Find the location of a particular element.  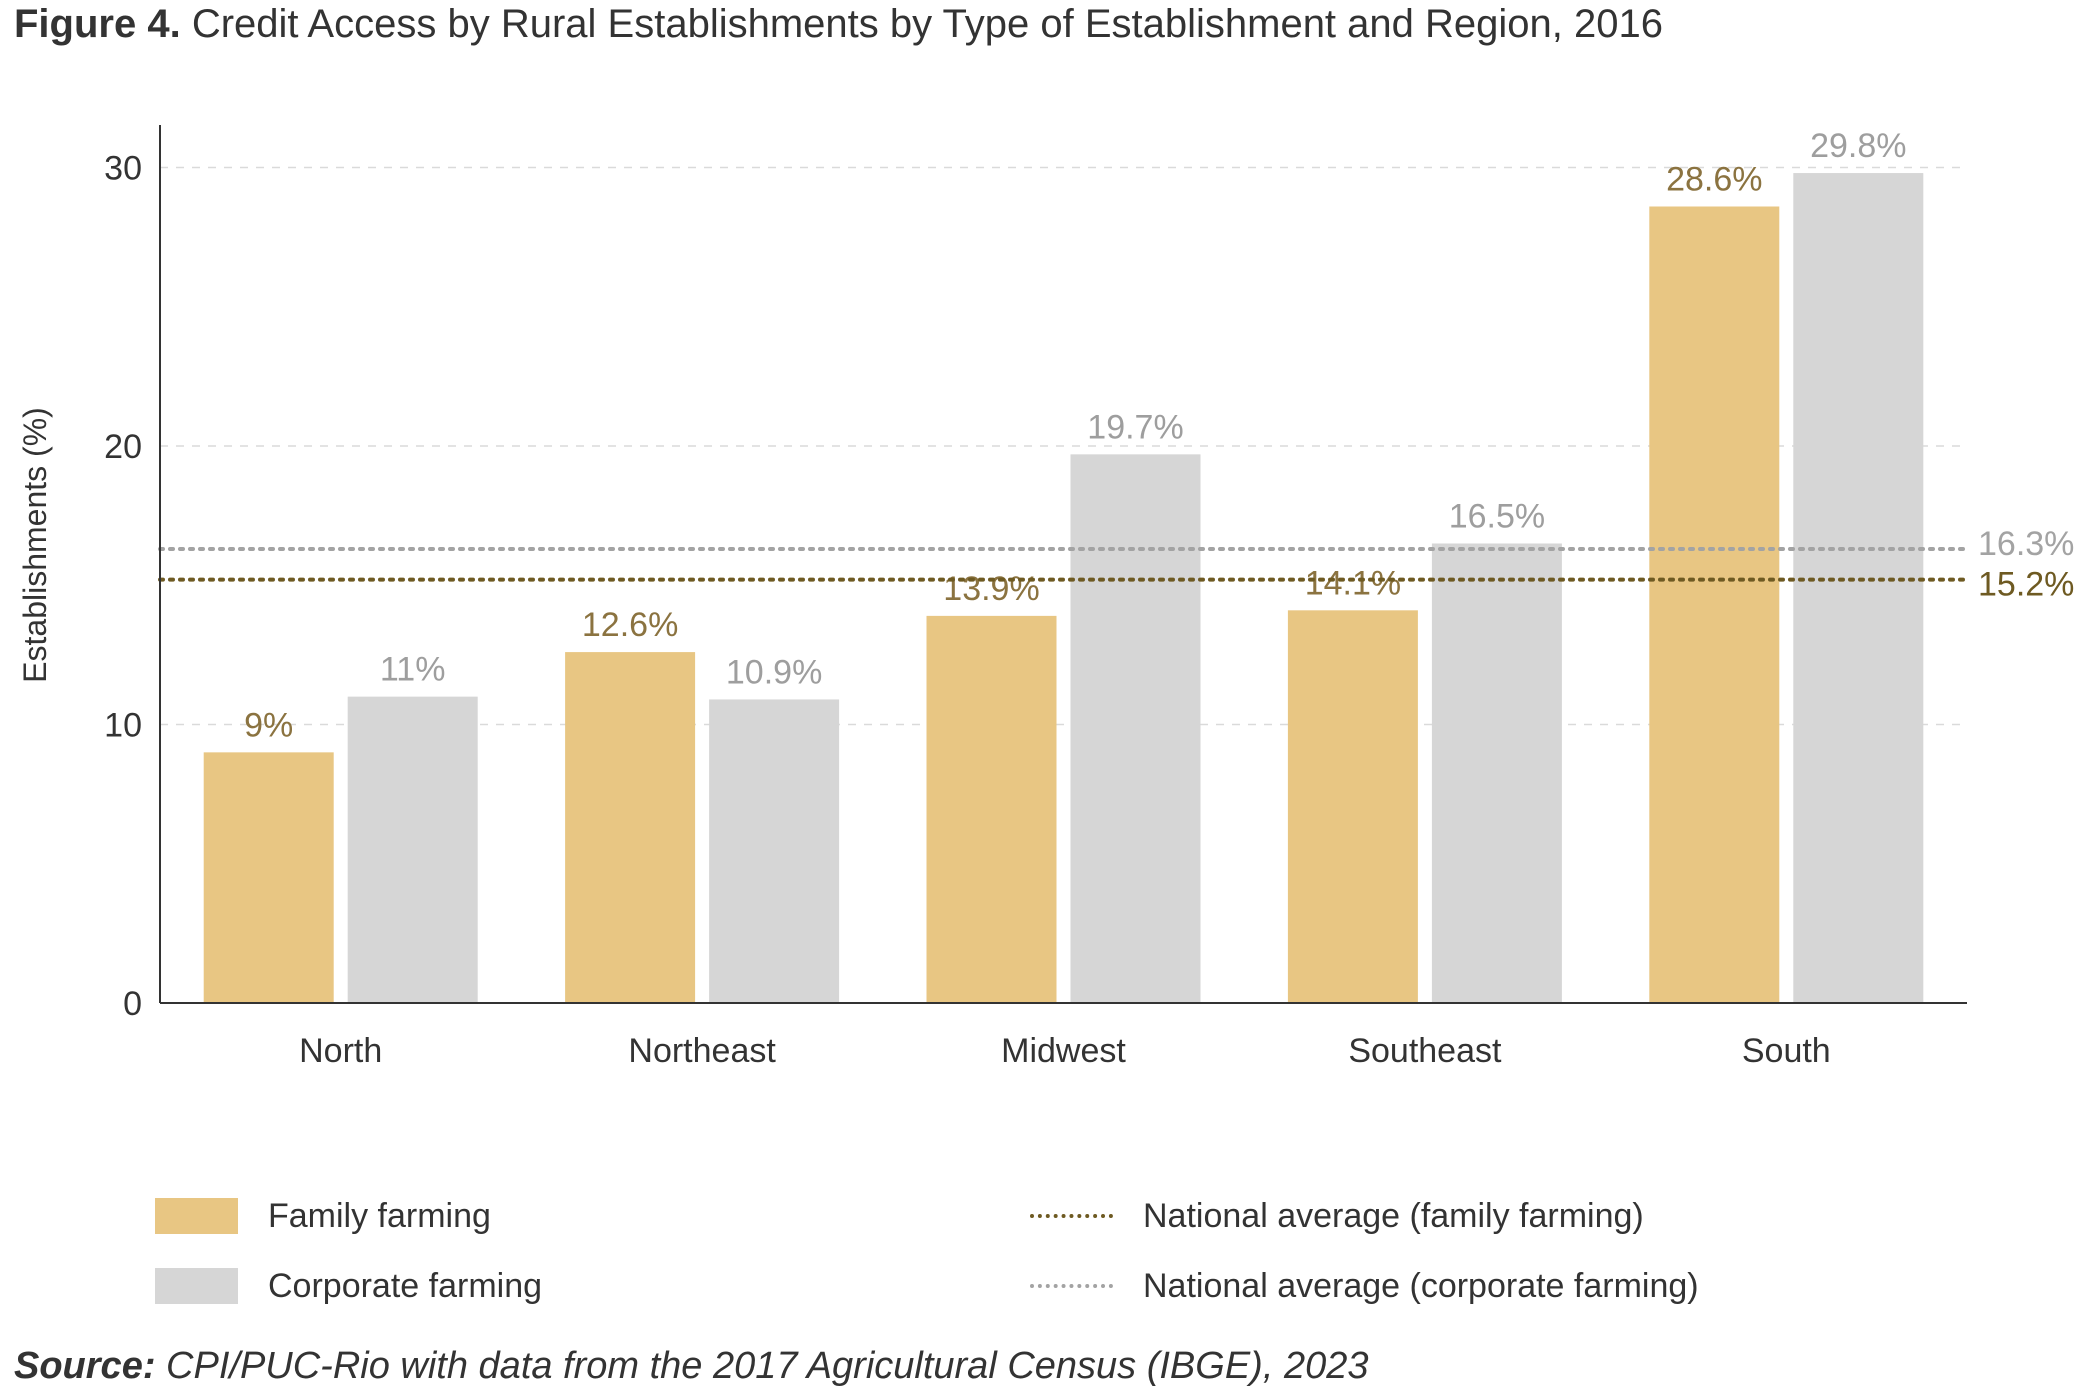

legend-label-corporate: Corporate farming is located at coordinates (405, 1285).